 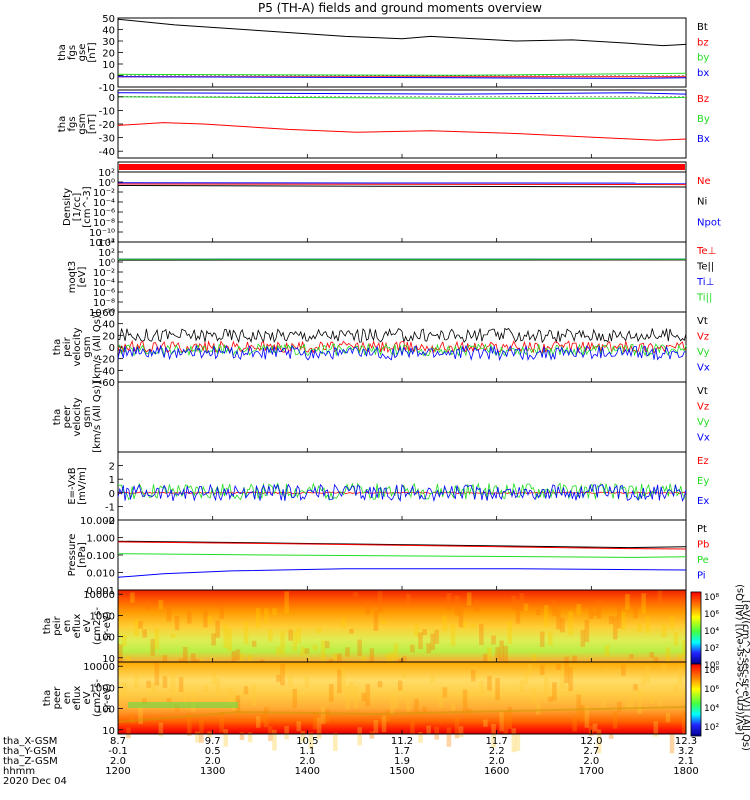 I want to click on colorbar-top, so click(x=696, y=628).